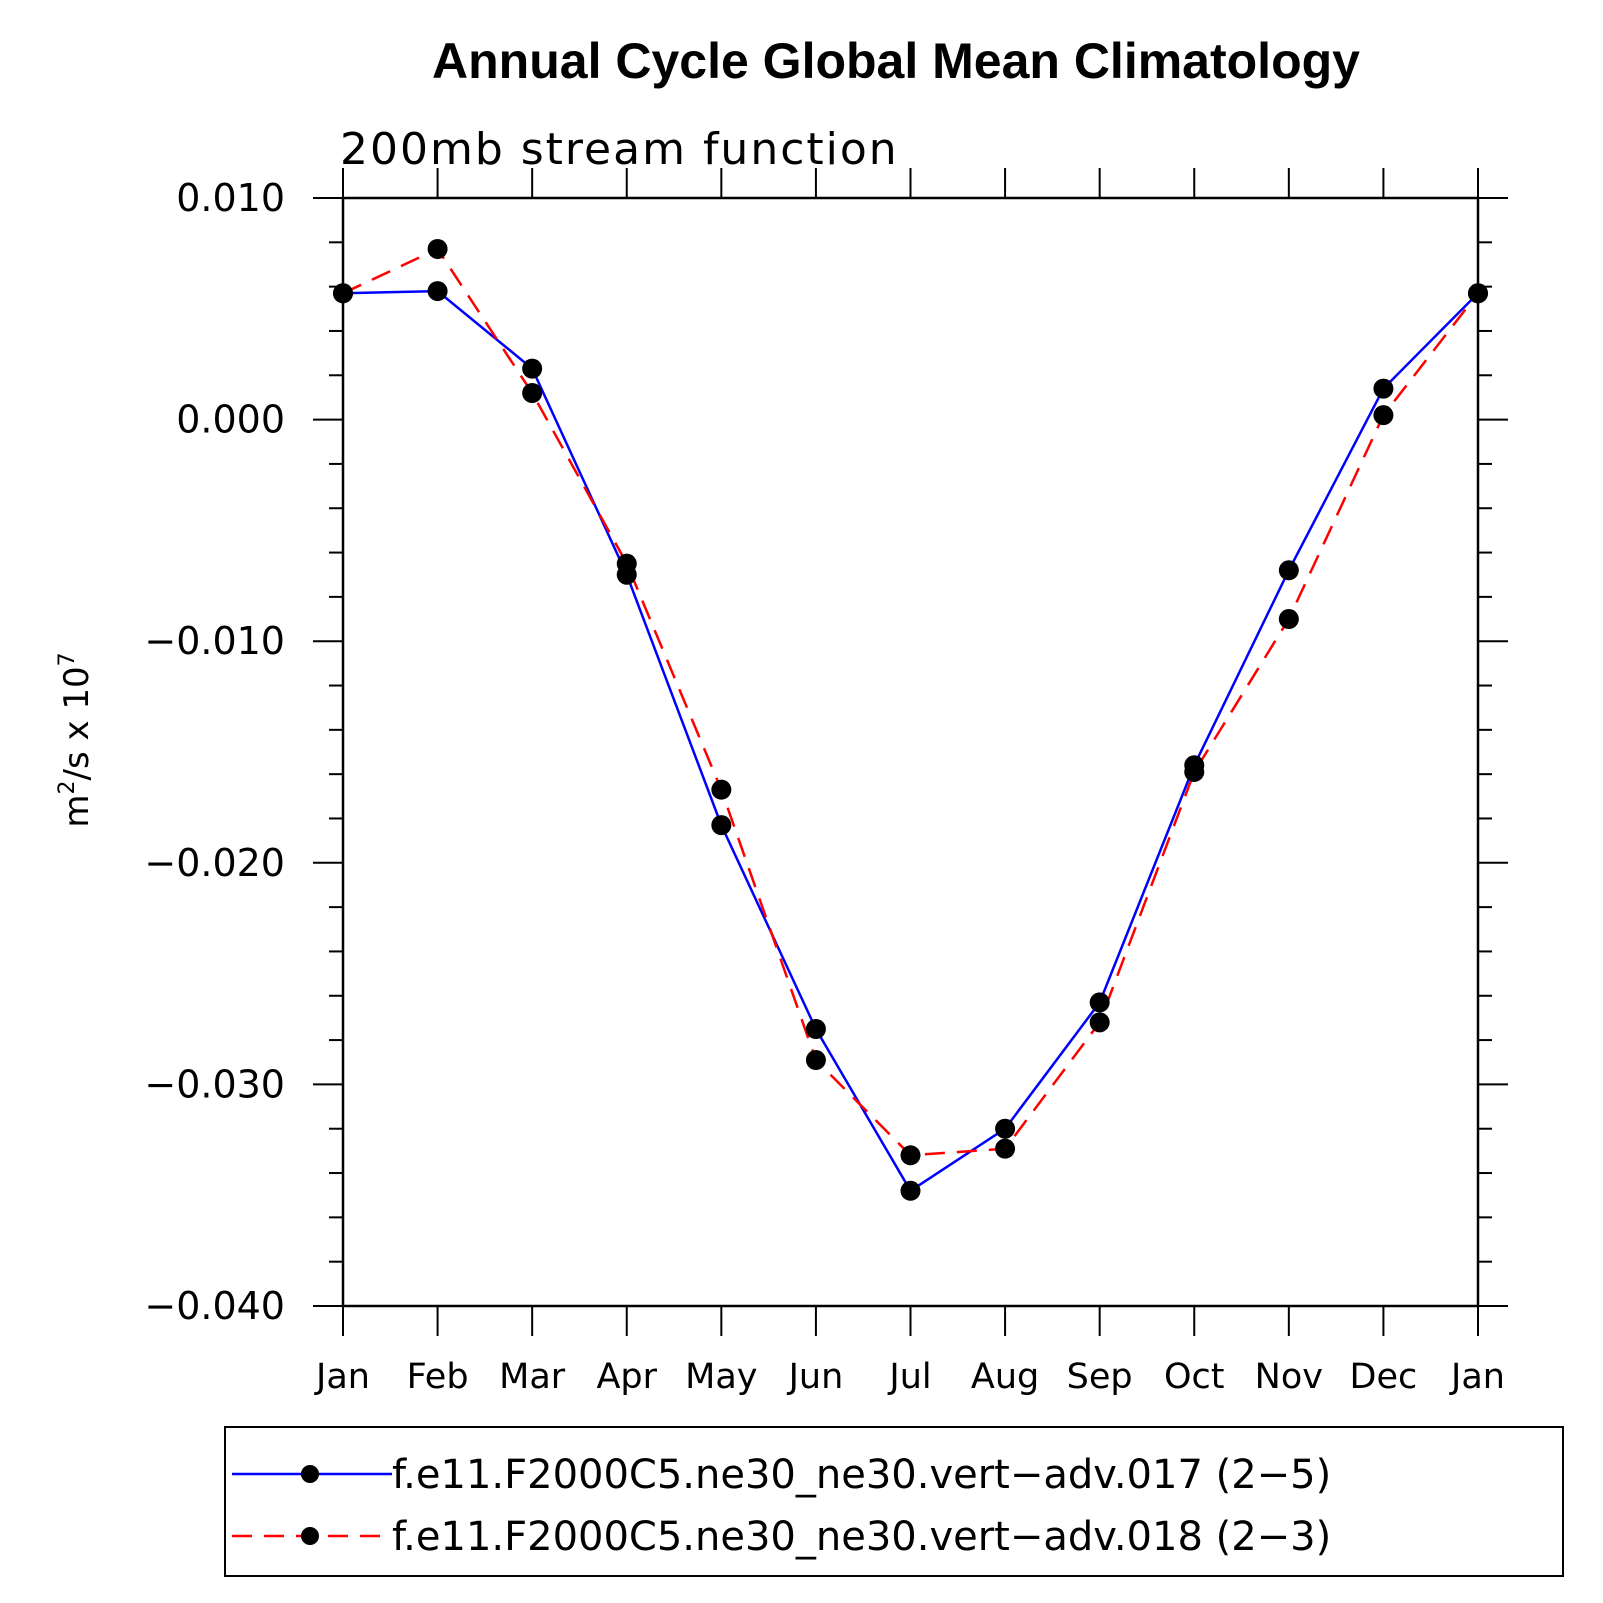 The height and width of the screenshot is (1603, 1603). I want to click on x-tick-label: Nov, so click(1289, 1377).